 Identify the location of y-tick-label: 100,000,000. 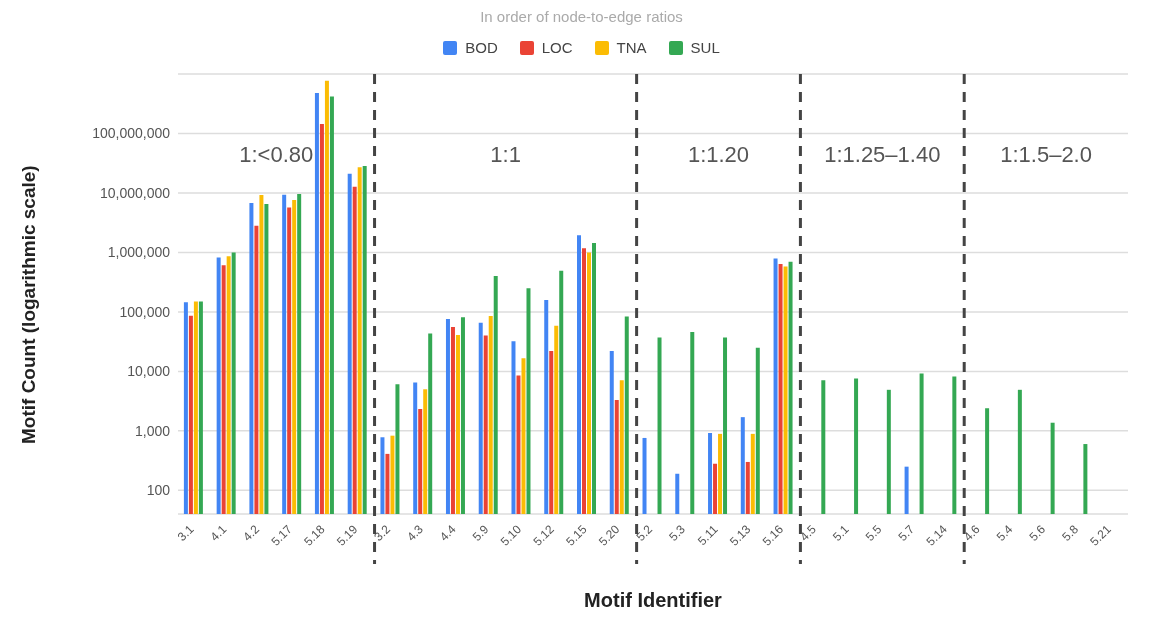
(131, 133).